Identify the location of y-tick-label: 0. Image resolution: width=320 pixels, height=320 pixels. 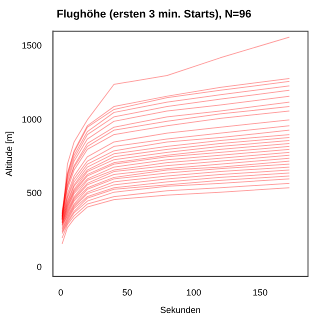
(39, 267).